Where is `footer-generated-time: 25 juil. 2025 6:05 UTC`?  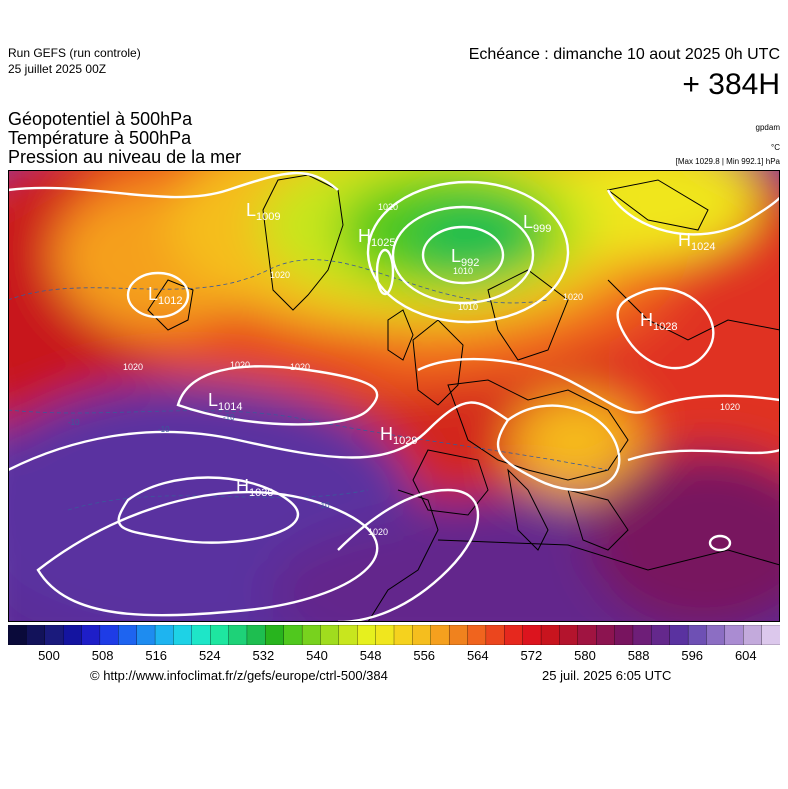 footer-generated-time: 25 juil. 2025 6:05 UTC is located at coordinates (607, 675).